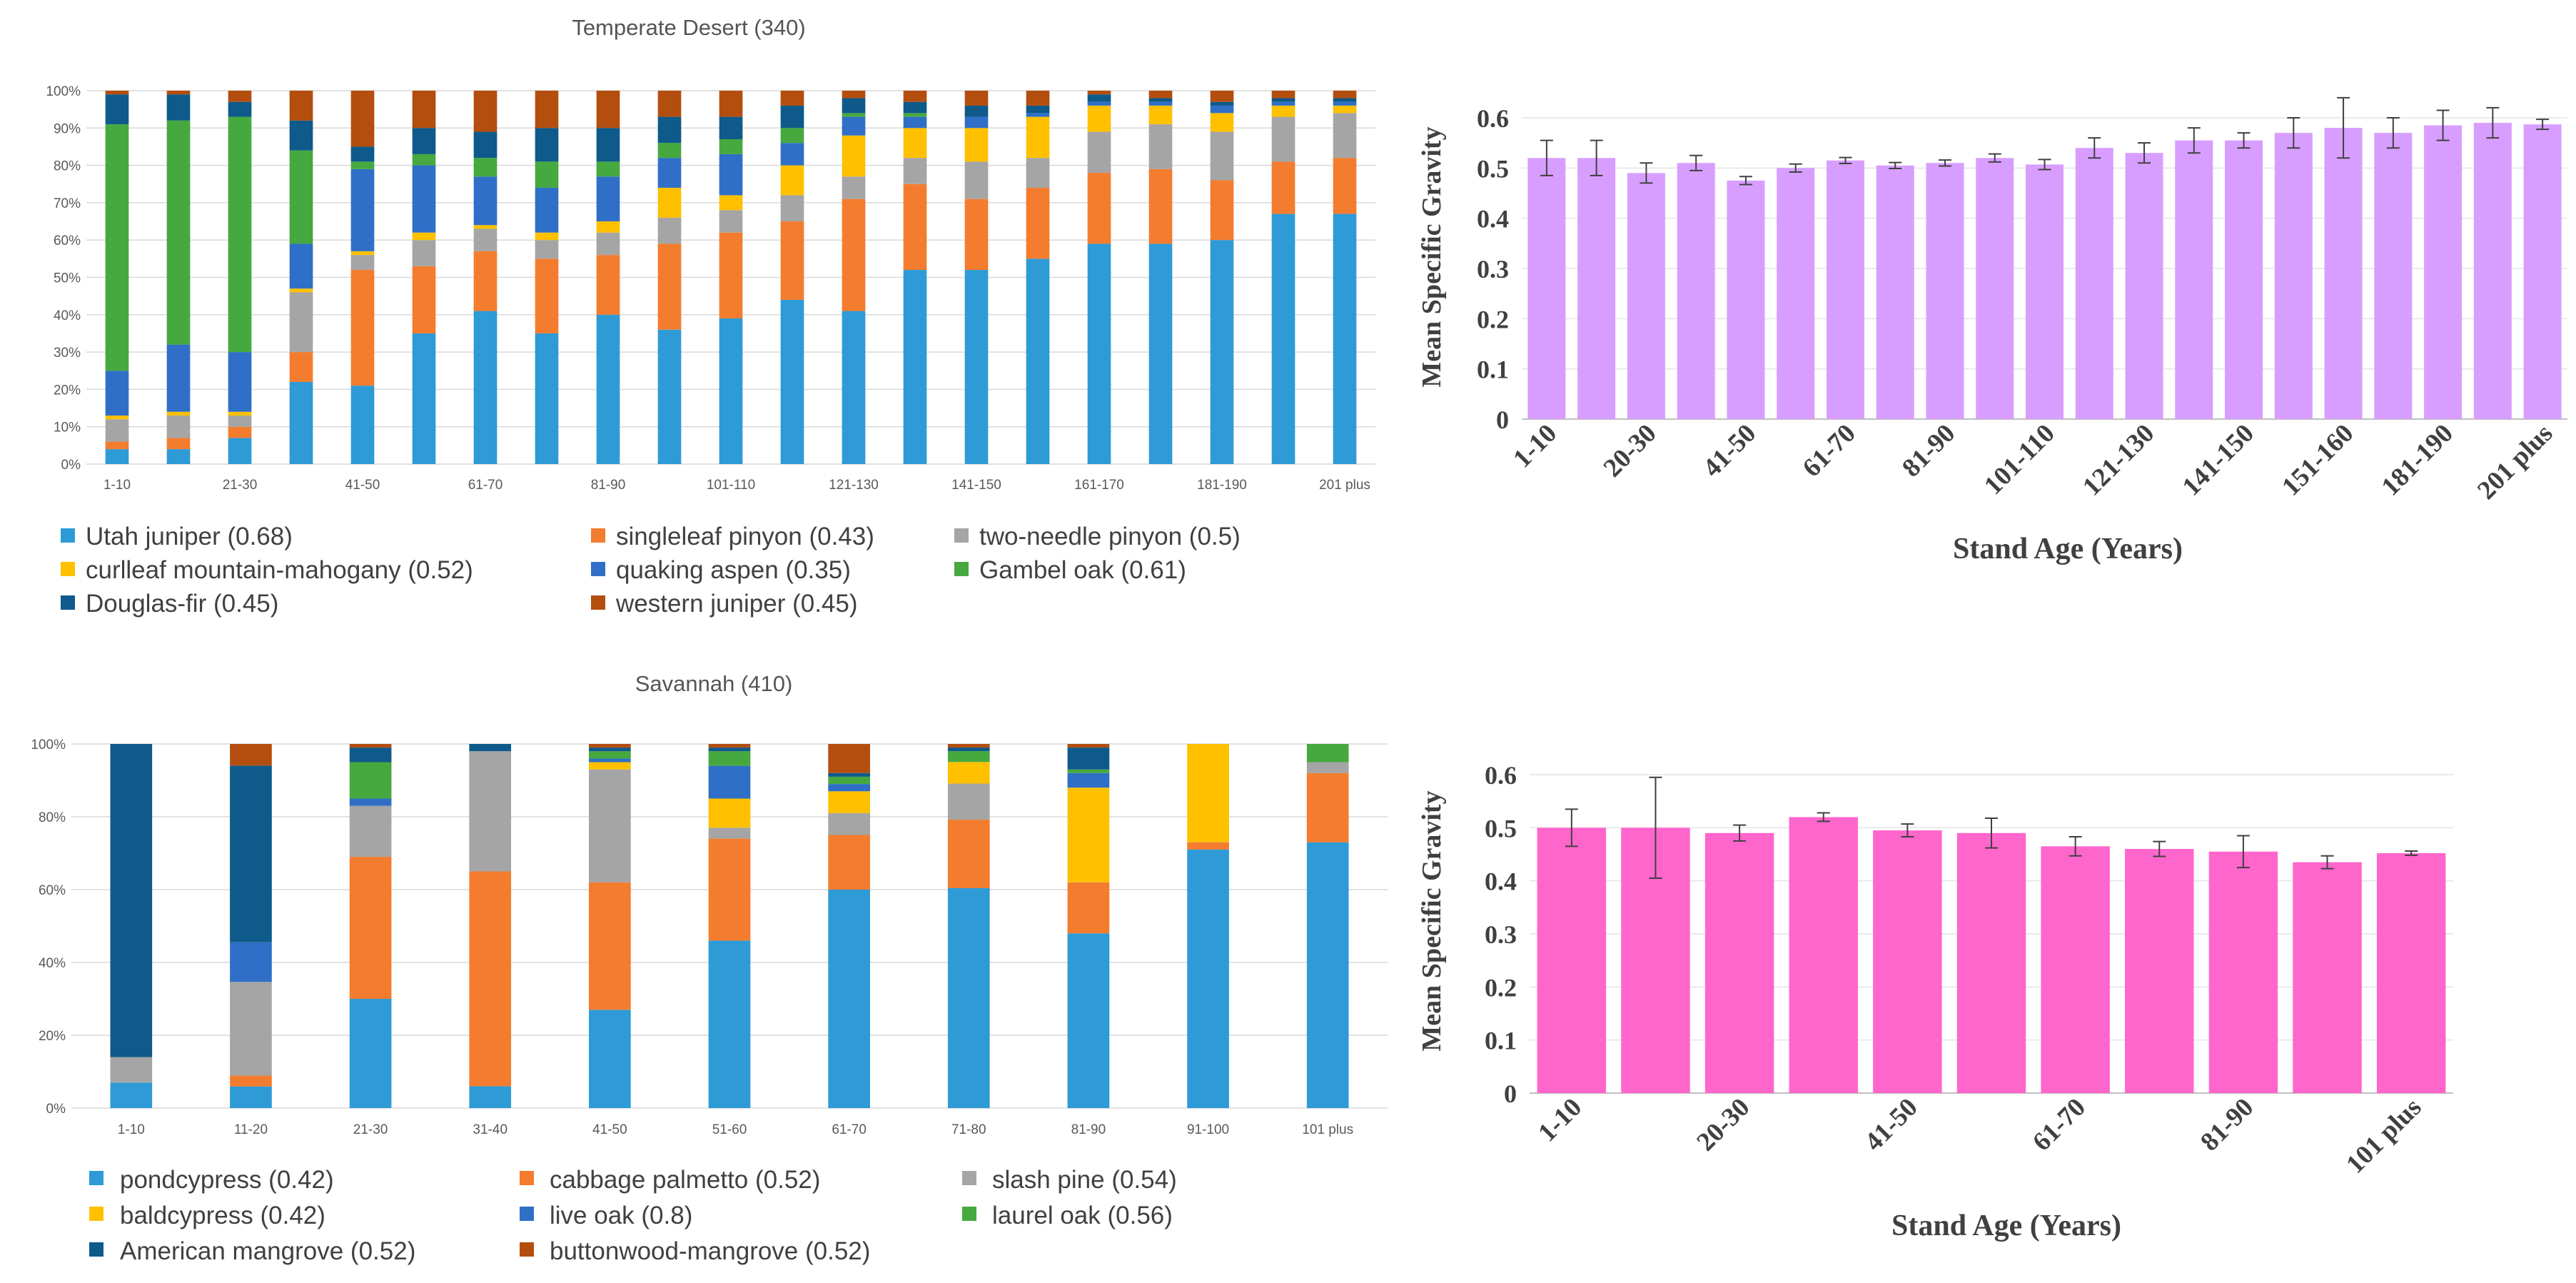 This screenshot has height=1283, width=2576. I want to click on x-tick-label: 1-10, so click(1534, 445).